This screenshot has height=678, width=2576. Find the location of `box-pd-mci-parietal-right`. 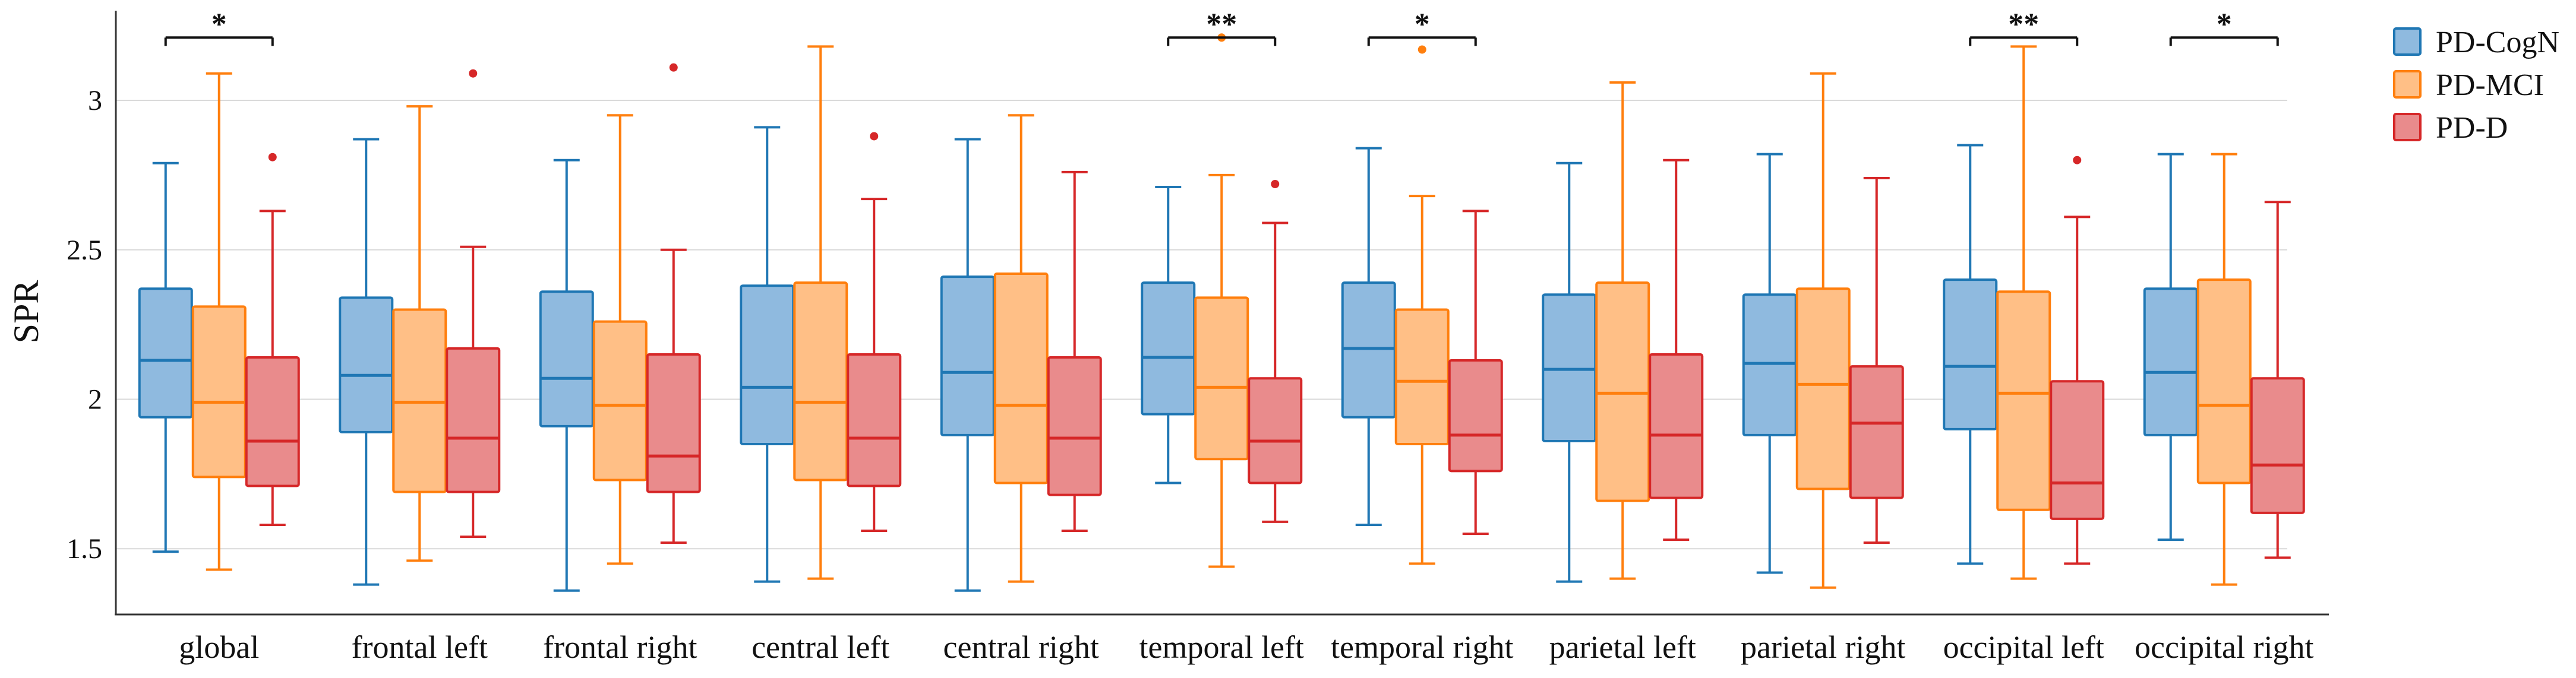

box-pd-mci-parietal-right is located at coordinates (1823, 331).